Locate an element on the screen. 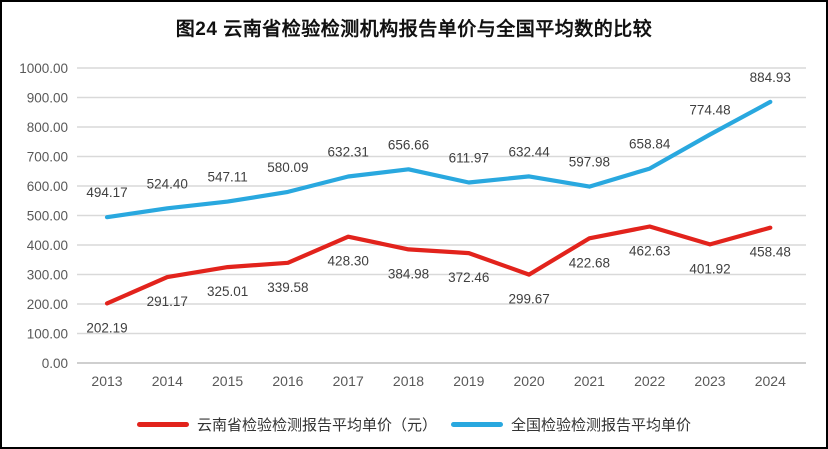 The width and height of the screenshot is (828, 449). data-label: 656.66 is located at coordinates (408, 144).